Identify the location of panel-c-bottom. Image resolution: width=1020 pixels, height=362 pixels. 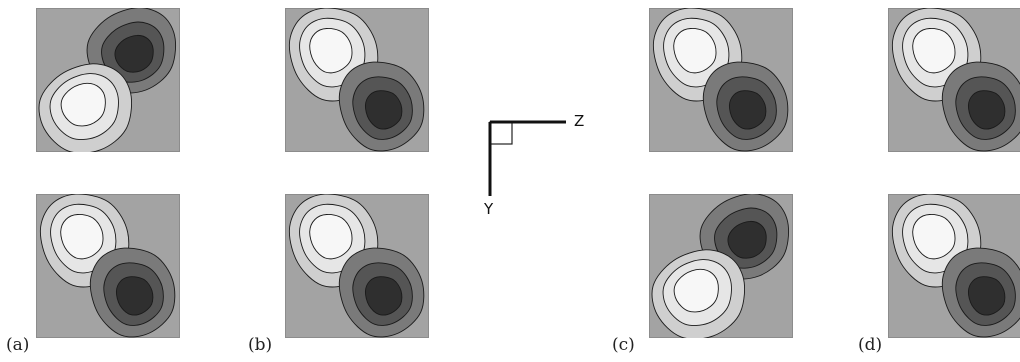
(721, 266).